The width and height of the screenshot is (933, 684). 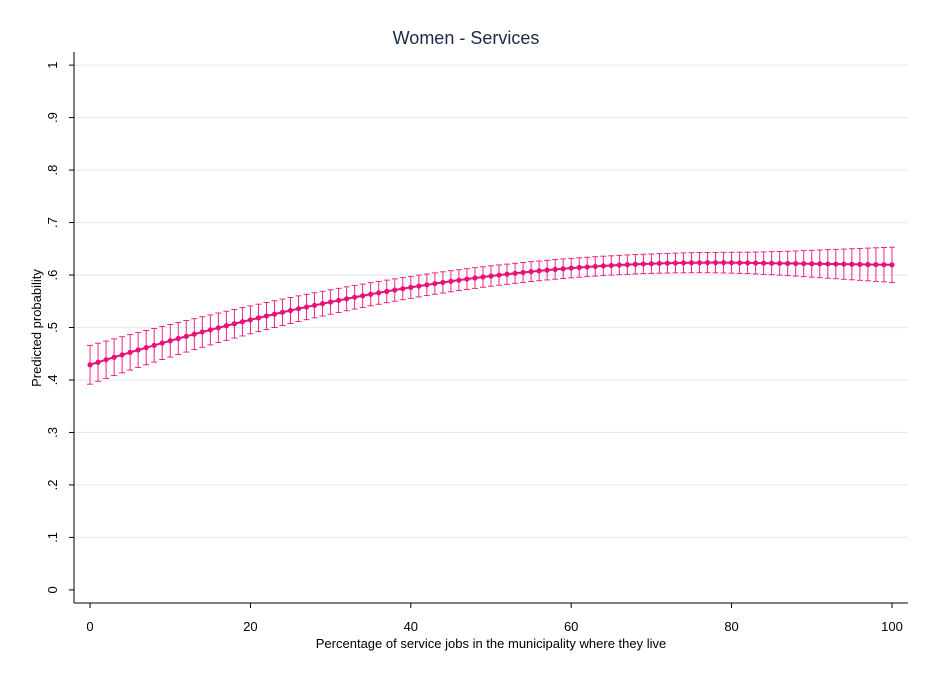 What do you see at coordinates (52, 327) in the screenshot?
I see `y-tick-label: .5` at bounding box center [52, 327].